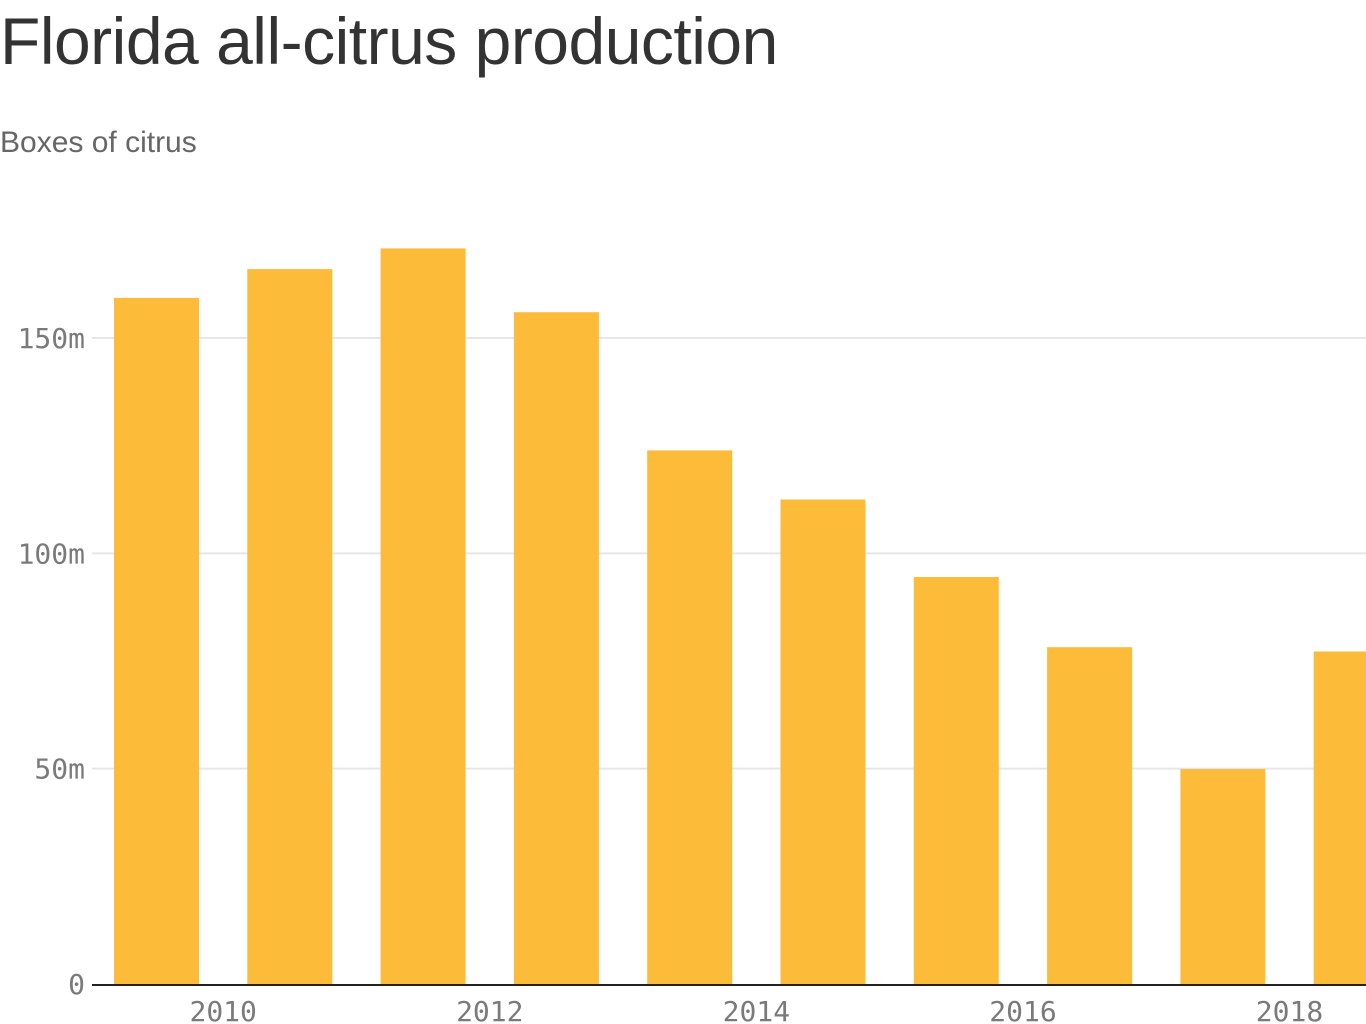 Image resolution: width=1366 pixels, height=1024 pixels. I want to click on bar-2012, so click(556, 648).